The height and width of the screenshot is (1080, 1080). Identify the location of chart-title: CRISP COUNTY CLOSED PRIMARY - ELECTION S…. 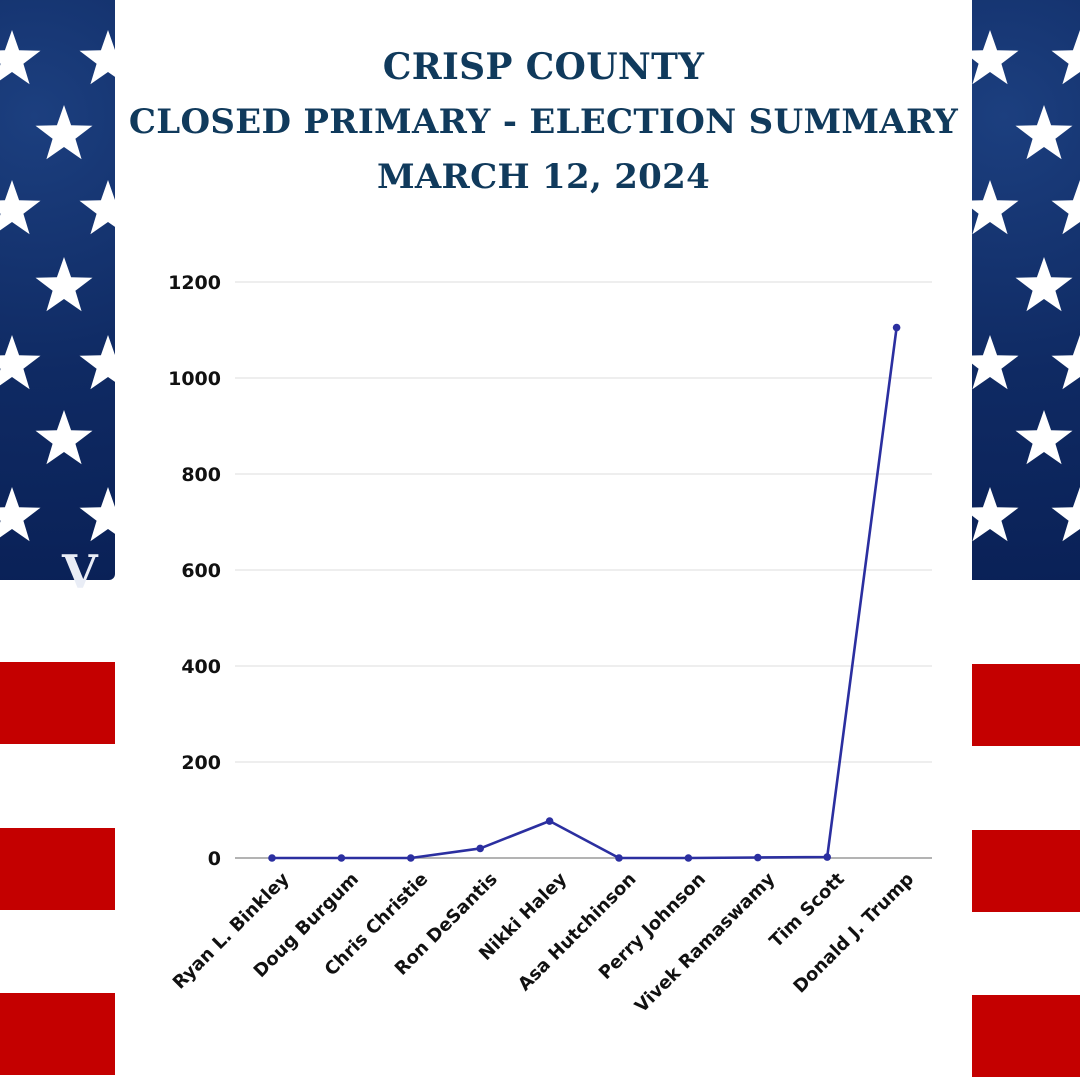
(543, 122).